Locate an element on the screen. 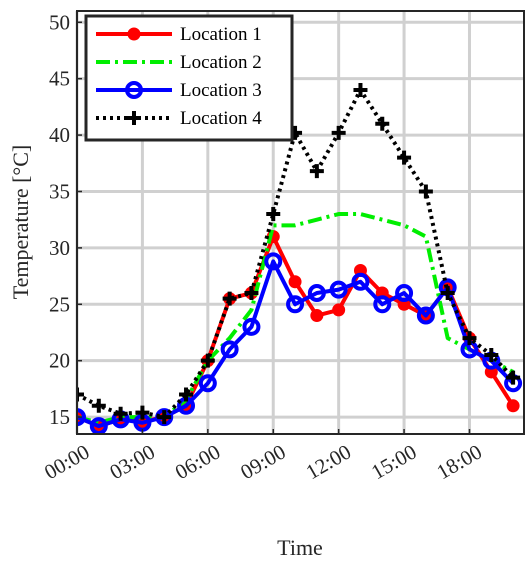 This screenshot has width=528, height=563. legend-box is located at coordinates (189, 78).